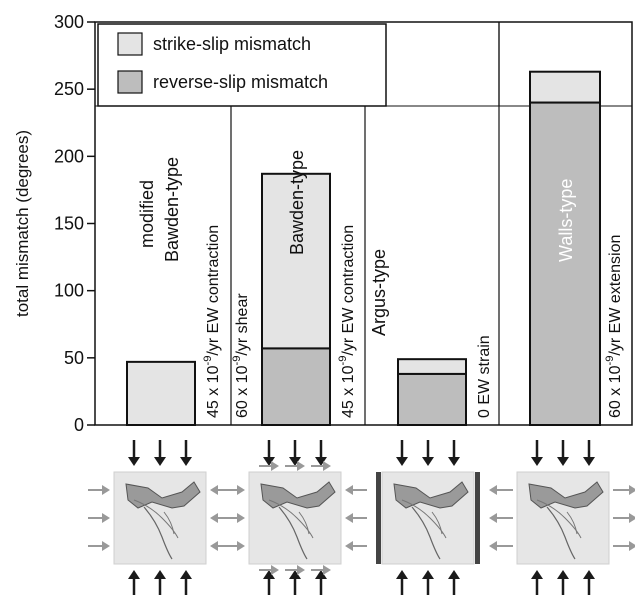 The image size is (635, 604). Describe the element at coordinates (379, 292) in the screenshot. I see `model-label-part: Argus-type` at that location.